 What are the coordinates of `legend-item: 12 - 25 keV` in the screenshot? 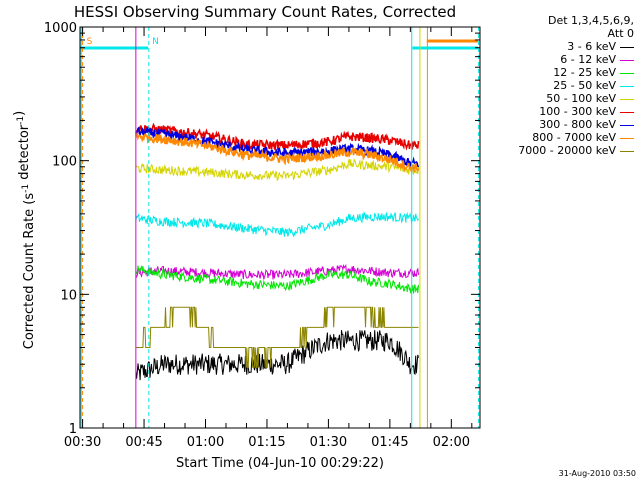 It's located at (560, 72).